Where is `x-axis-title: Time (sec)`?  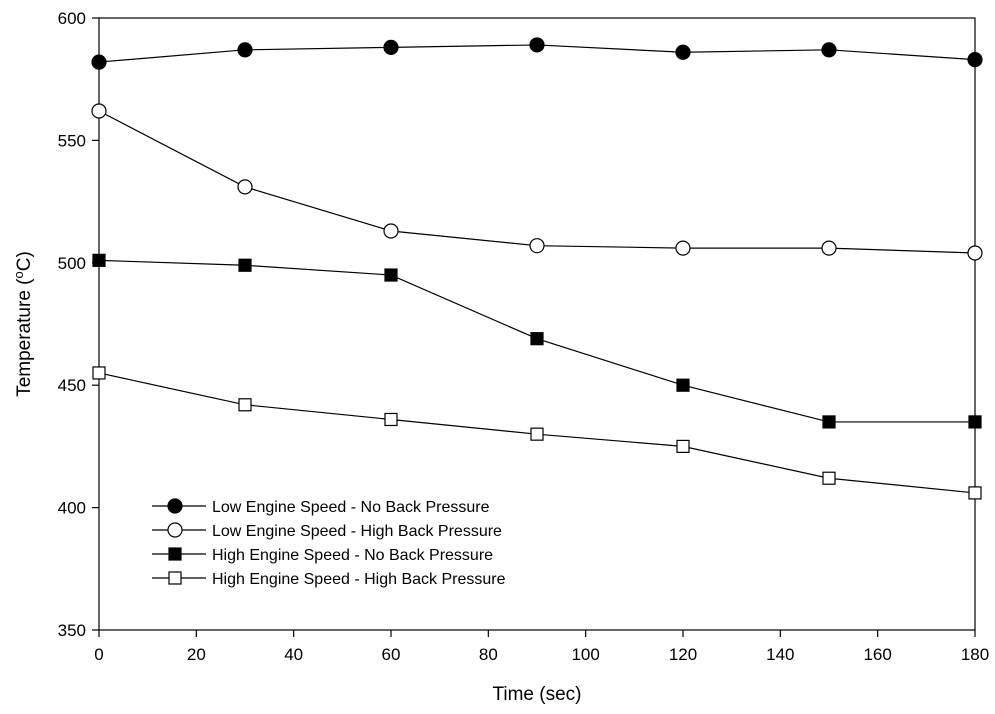
x-axis-title: Time (sec) is located at coordinates (536, 694).